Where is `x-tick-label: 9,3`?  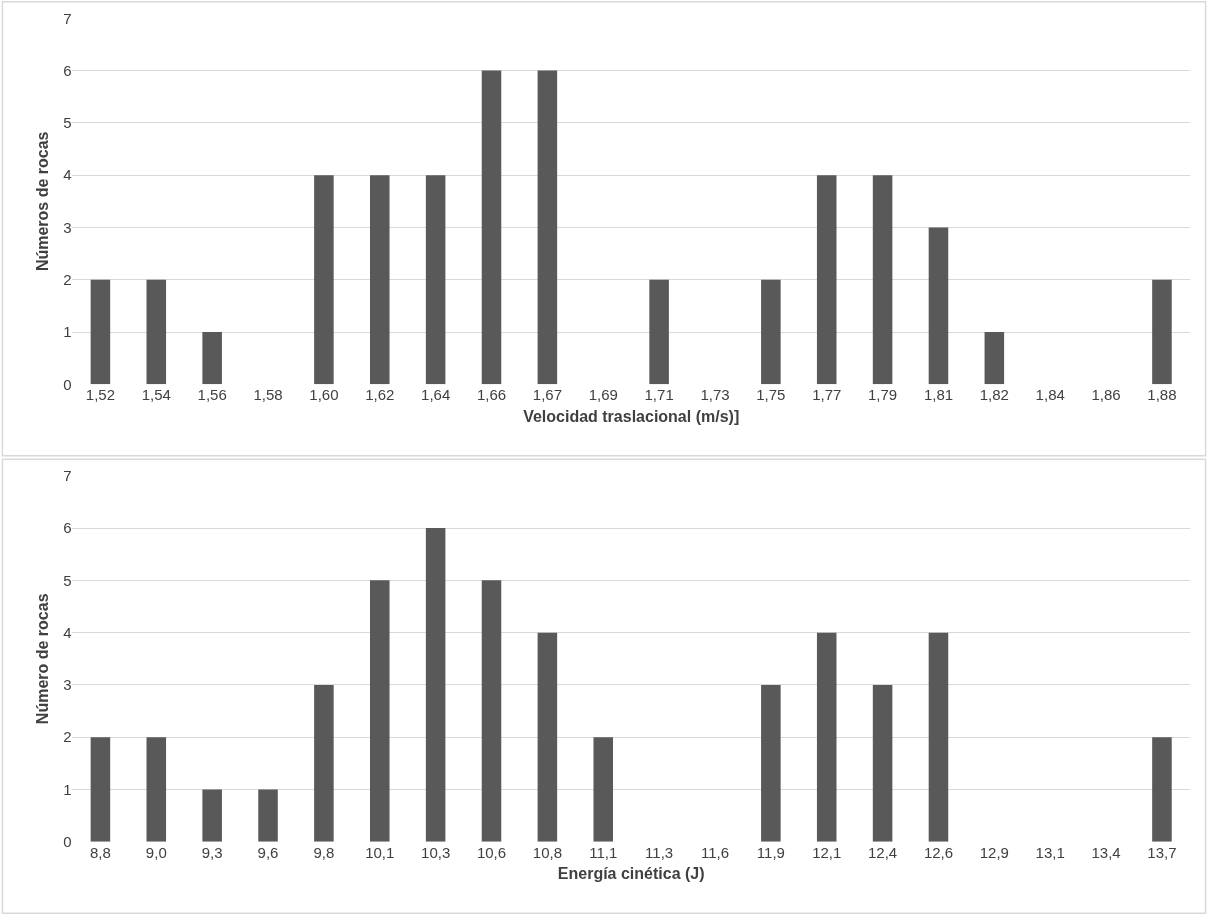
x-tick-label: 9,3 is located at coordinates (212, 852).